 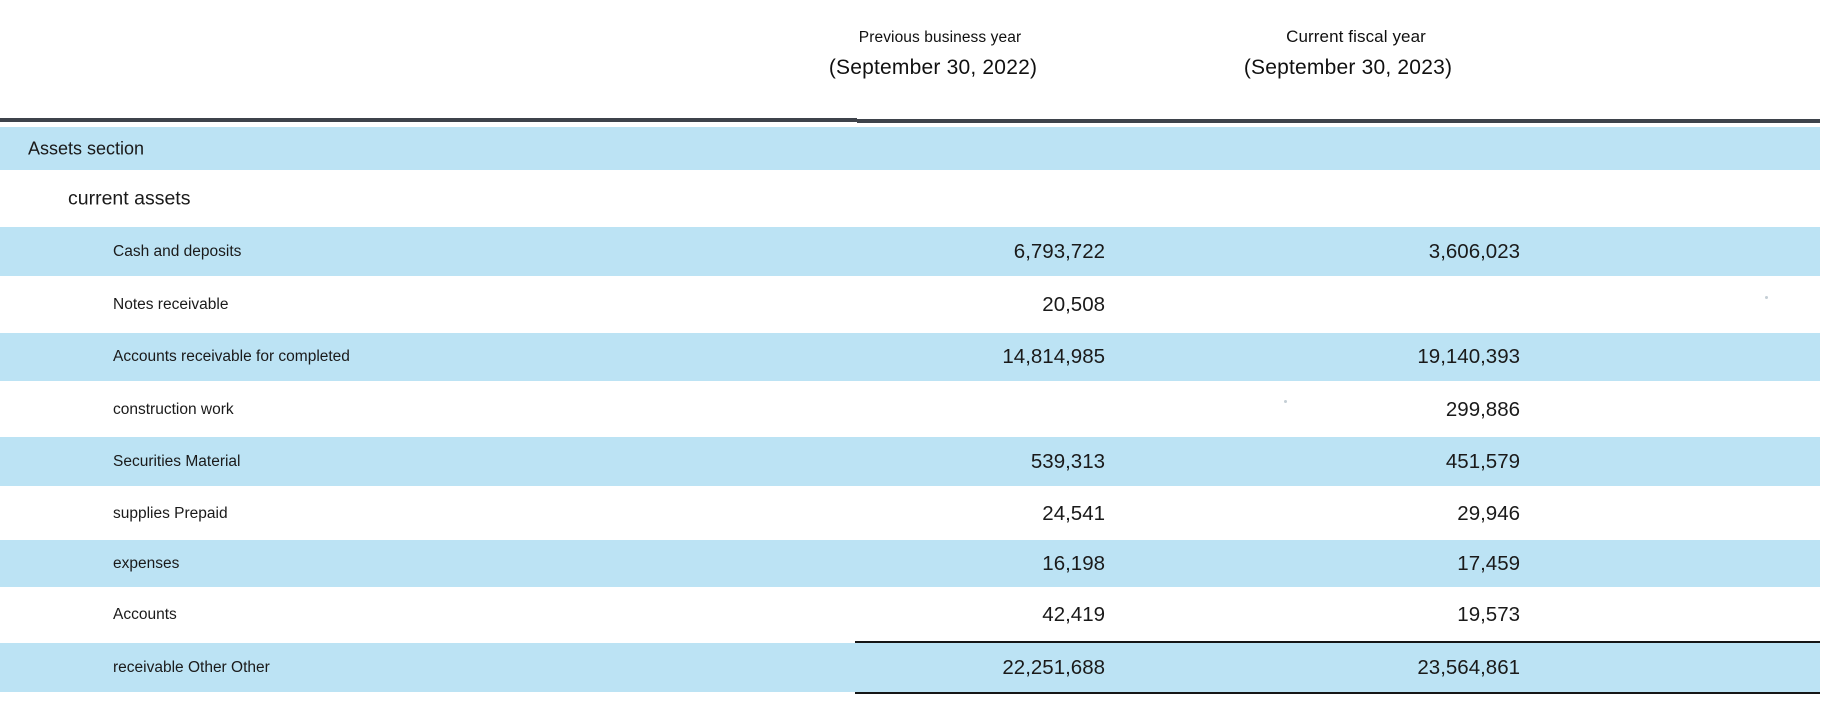 I want to click on current-year-value: 17,459, so click(x=1488, y=563).